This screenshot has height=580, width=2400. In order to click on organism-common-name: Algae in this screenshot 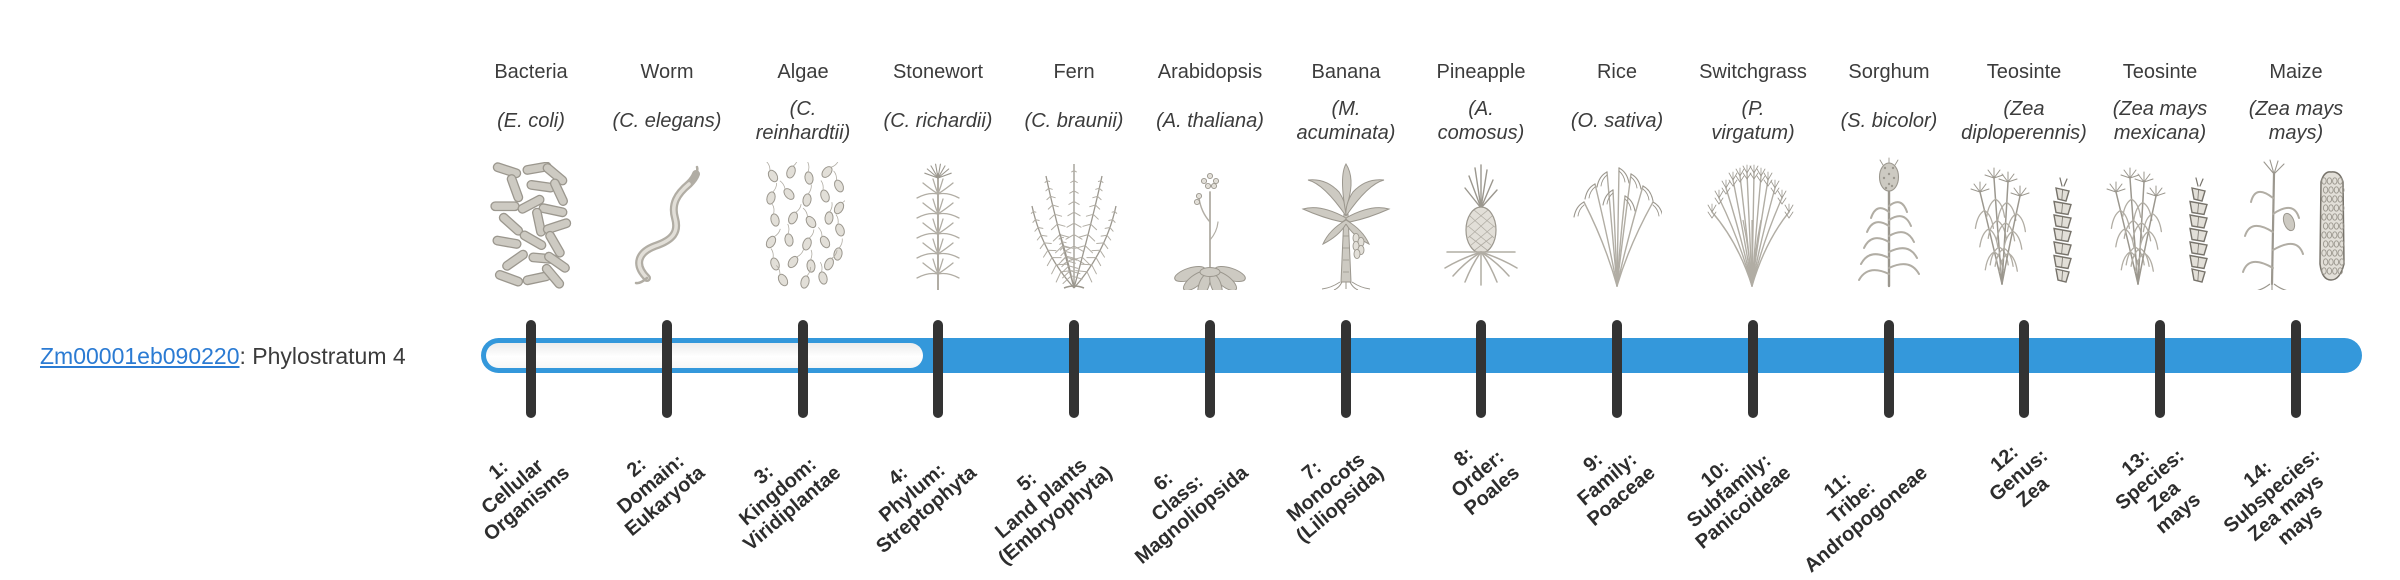, I will do `click(803, 72)`.